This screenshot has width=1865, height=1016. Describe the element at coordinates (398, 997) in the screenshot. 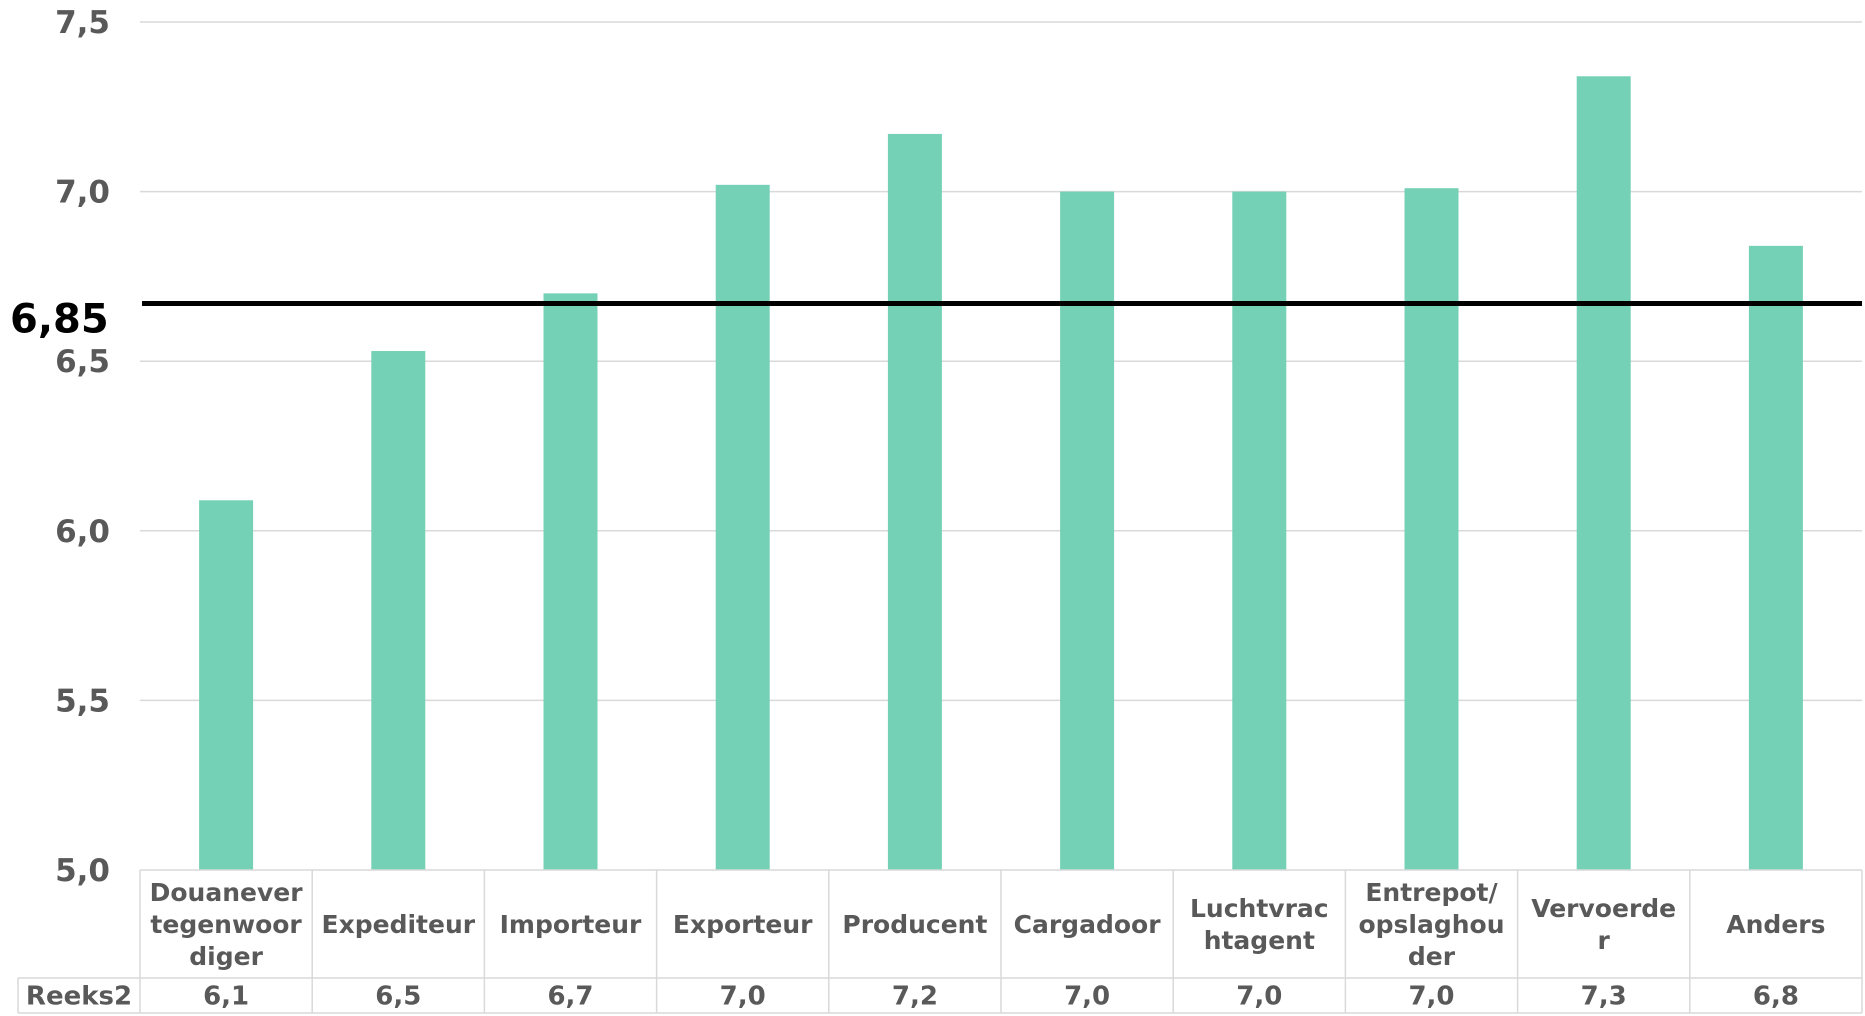

I see `data-value-label: 6,5` at that location.